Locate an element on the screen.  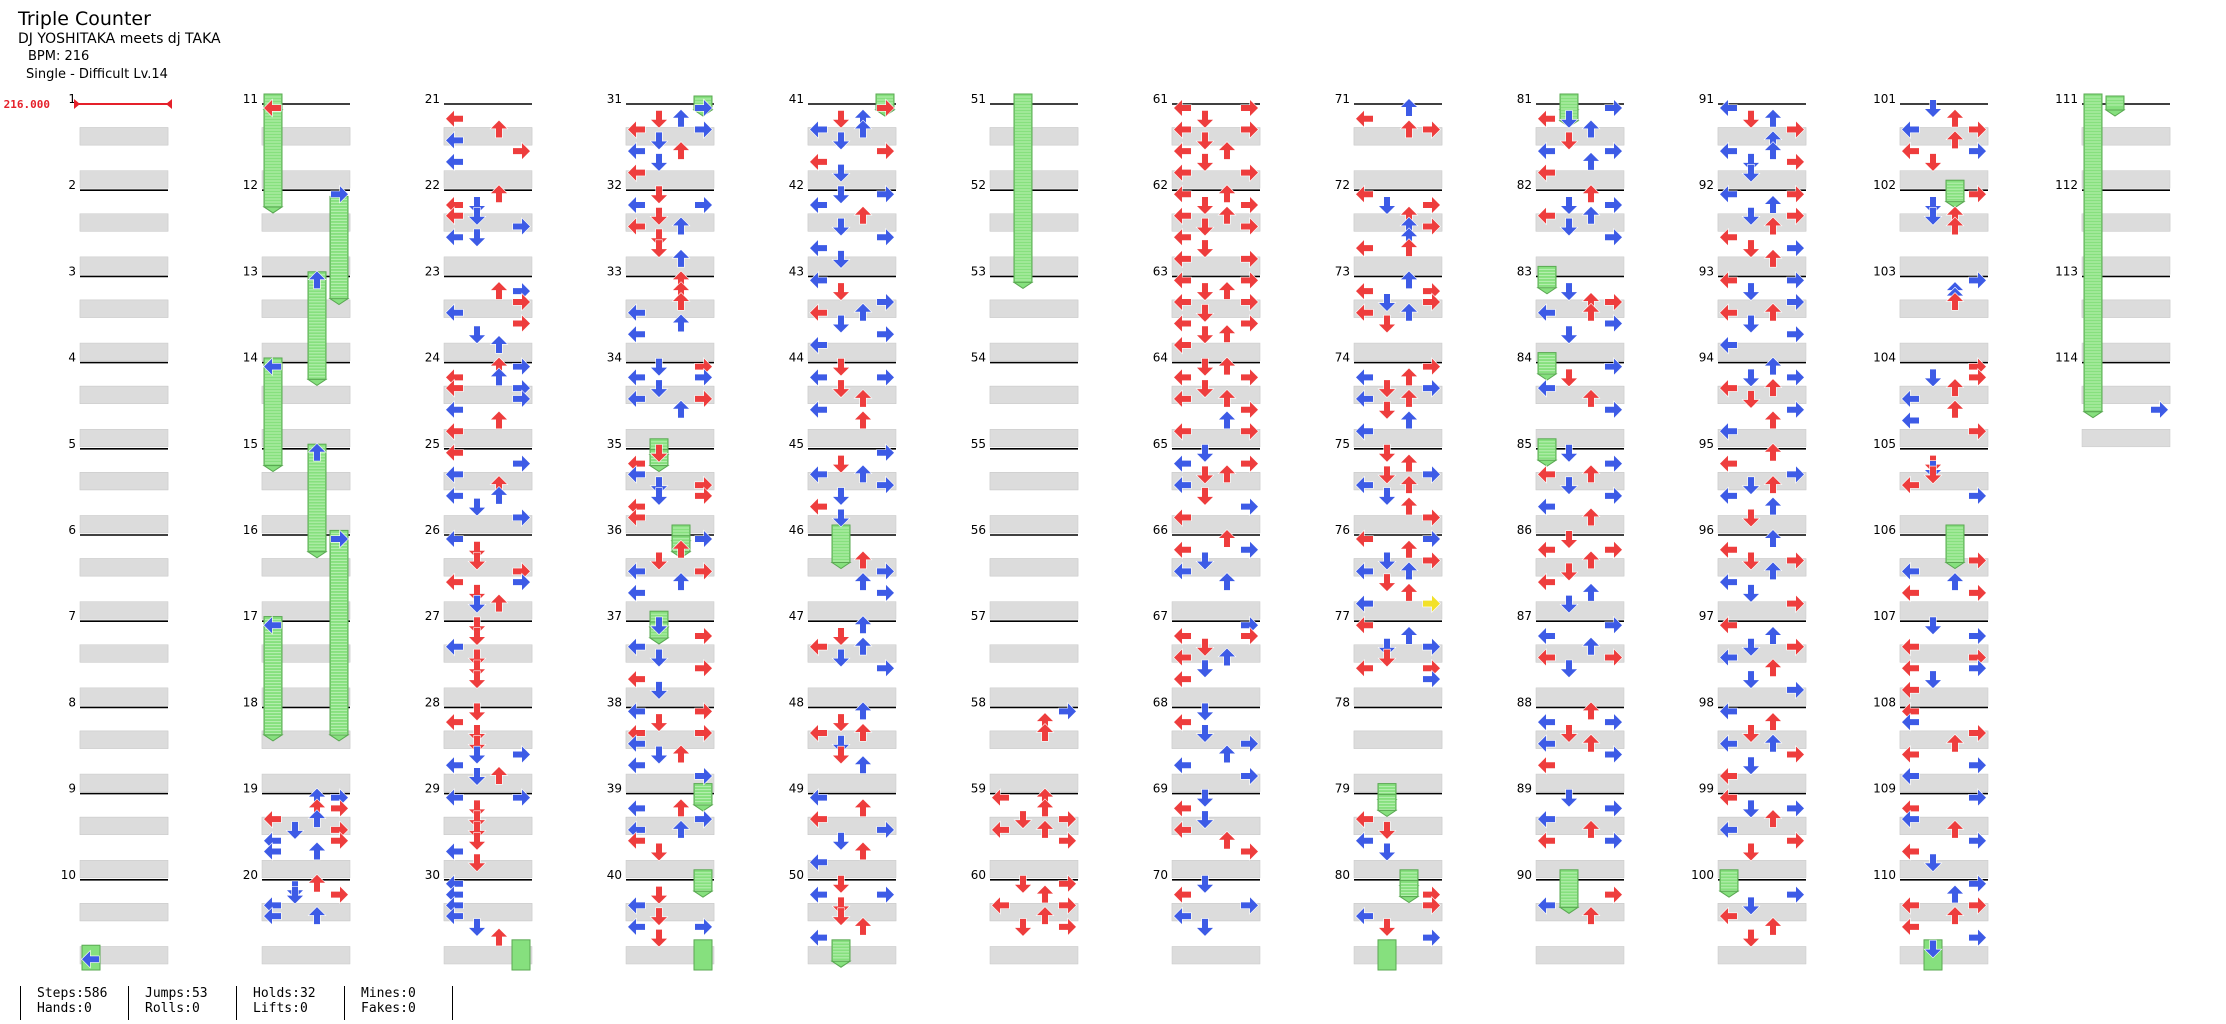
measure-number: 49 is located at coordinates (796, 789).